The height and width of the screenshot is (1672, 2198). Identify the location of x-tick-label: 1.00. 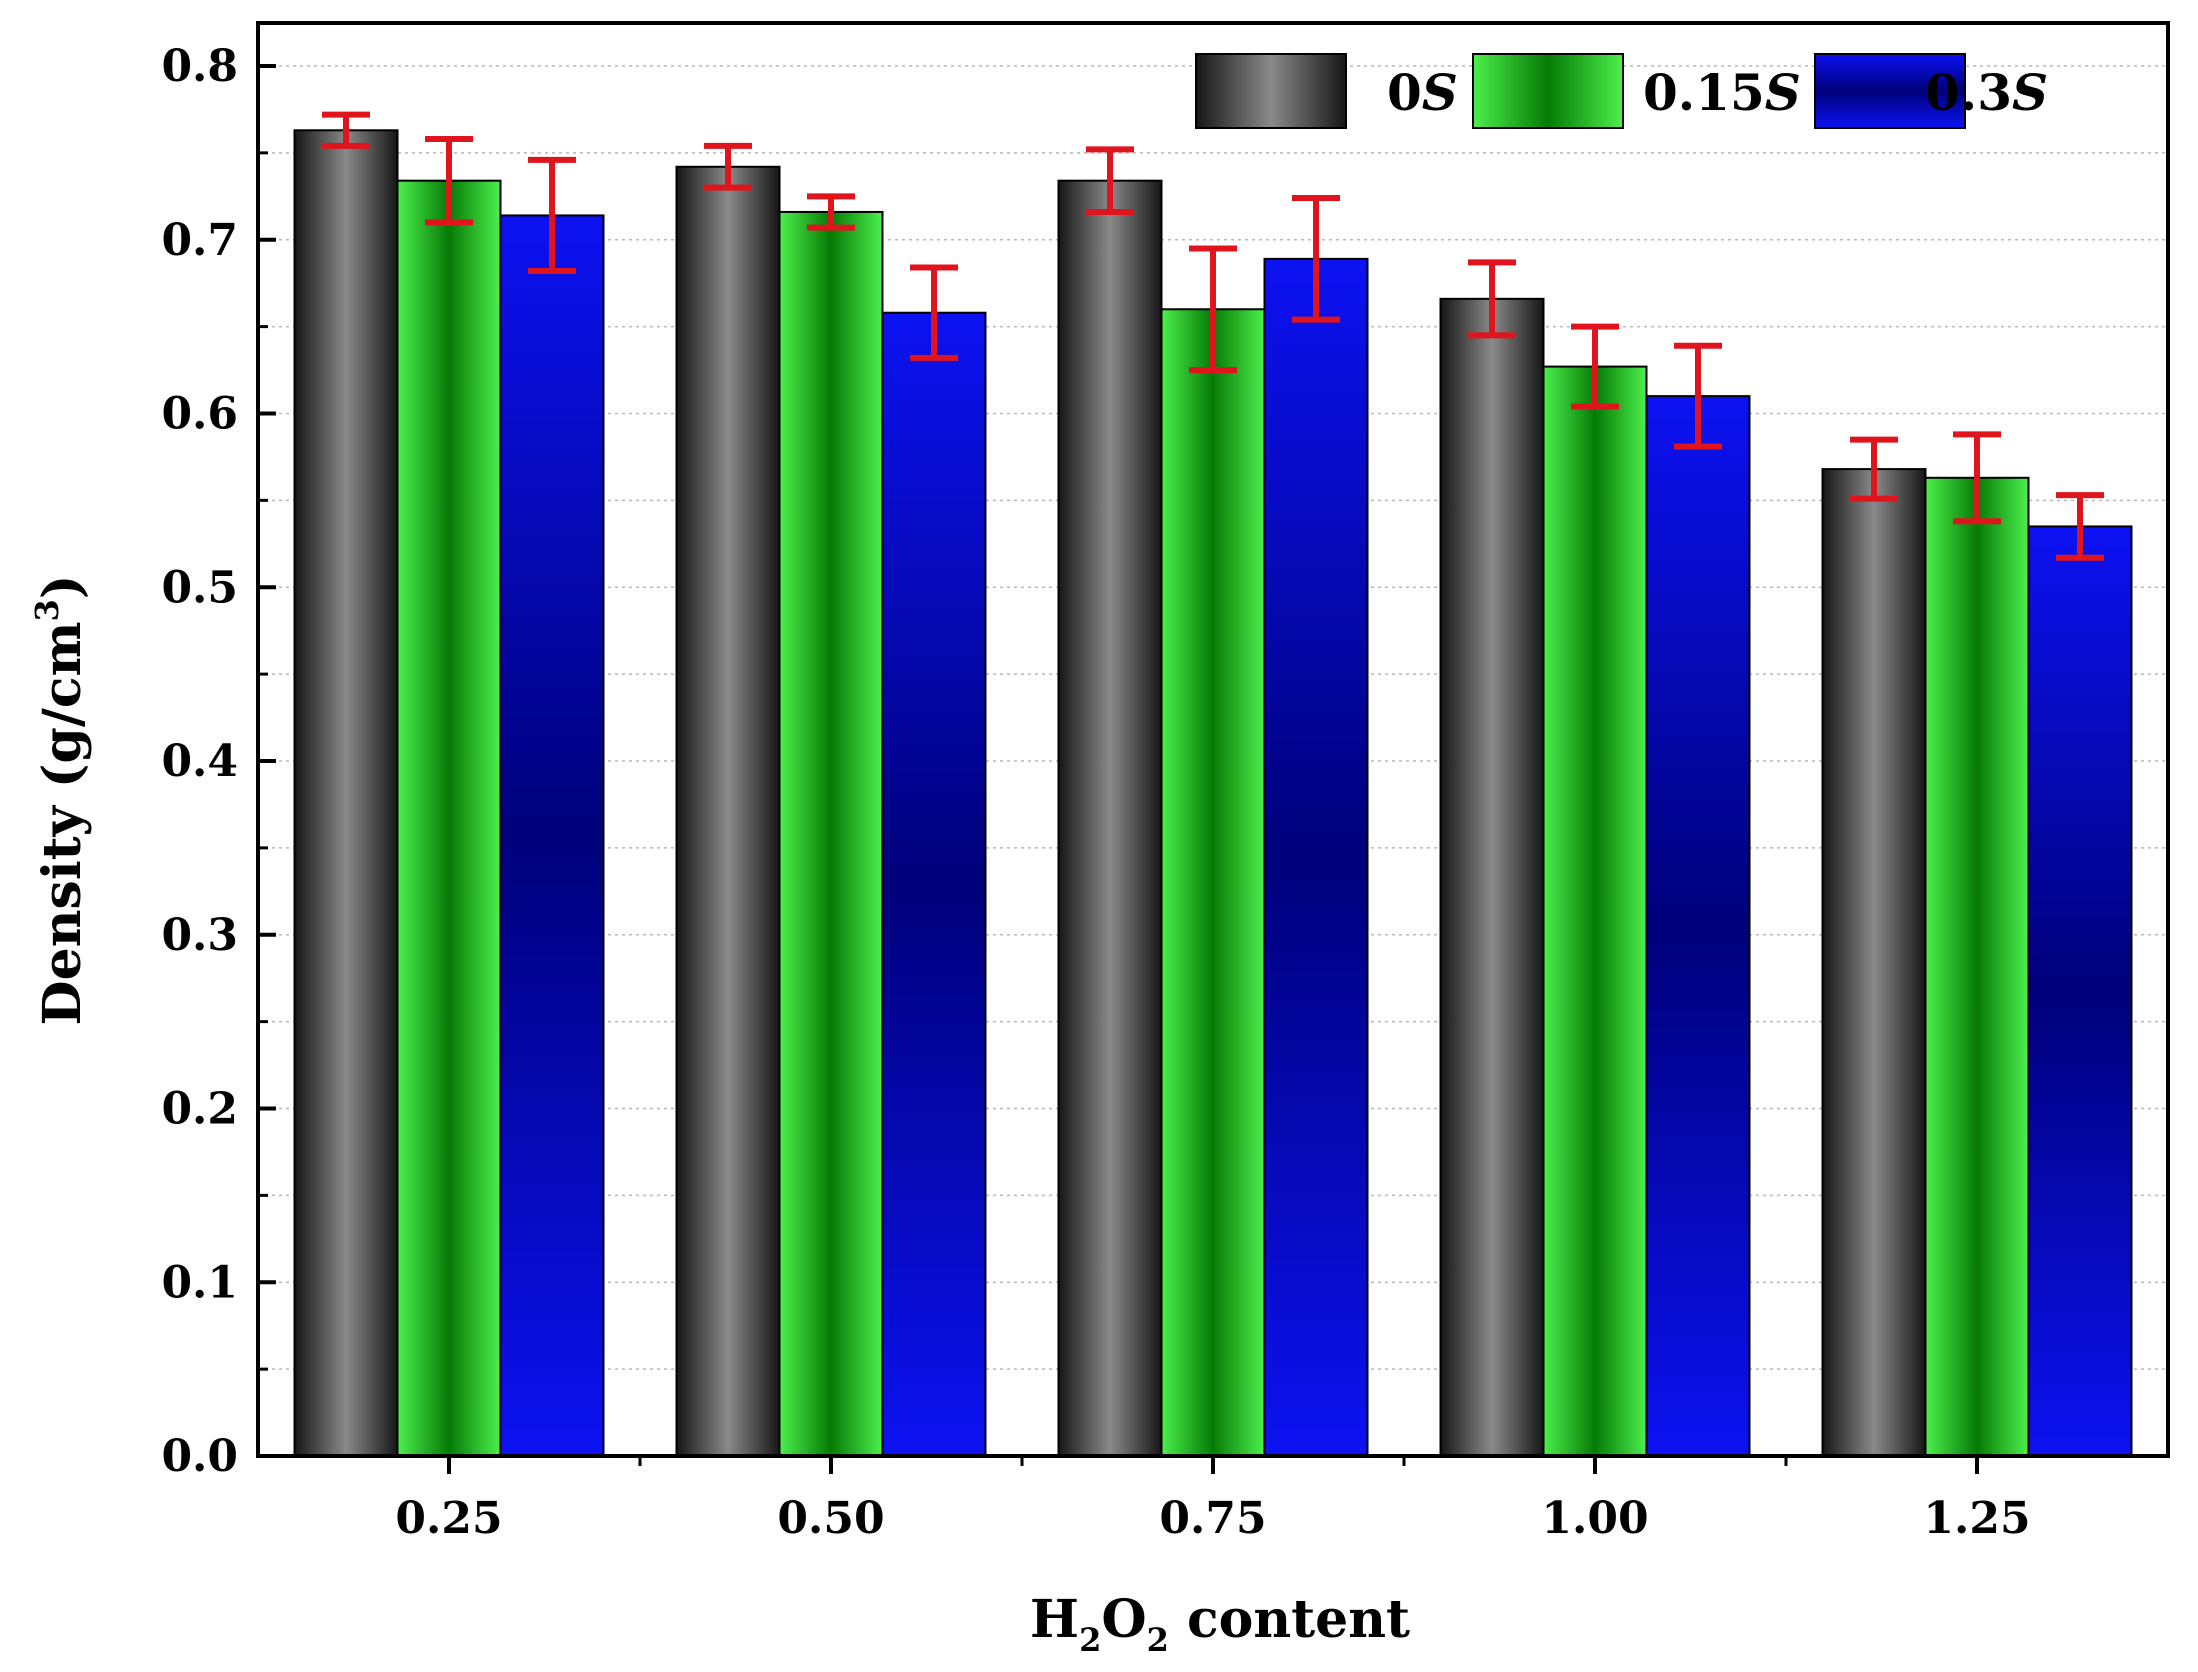
(1594, 1518).